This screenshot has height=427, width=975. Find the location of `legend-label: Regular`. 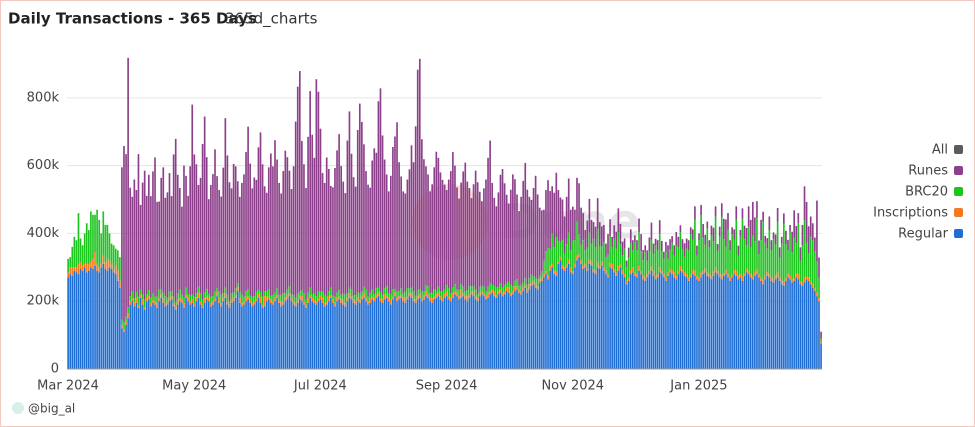

legend-label: Regular is located at coordinates (923, 234).